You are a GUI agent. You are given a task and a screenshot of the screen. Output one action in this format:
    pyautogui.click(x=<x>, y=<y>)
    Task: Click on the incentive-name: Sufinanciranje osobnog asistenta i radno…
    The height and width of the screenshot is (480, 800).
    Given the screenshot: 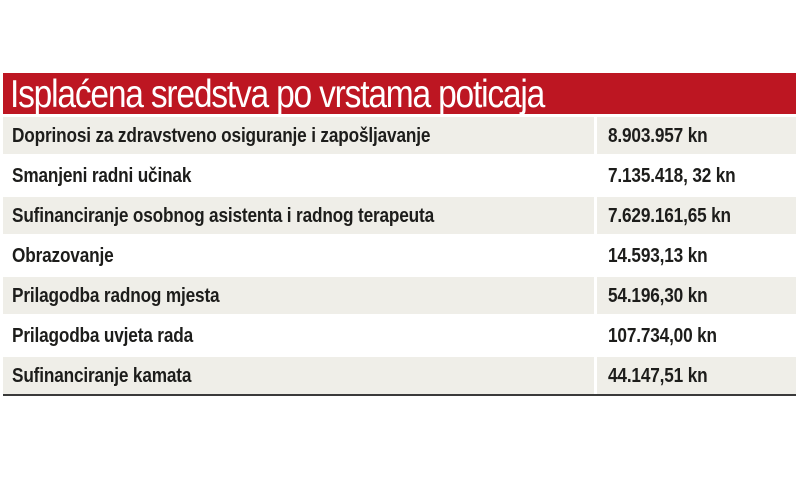 What is the action you would take?
    pyautogui.click(x=223, y=215)
    